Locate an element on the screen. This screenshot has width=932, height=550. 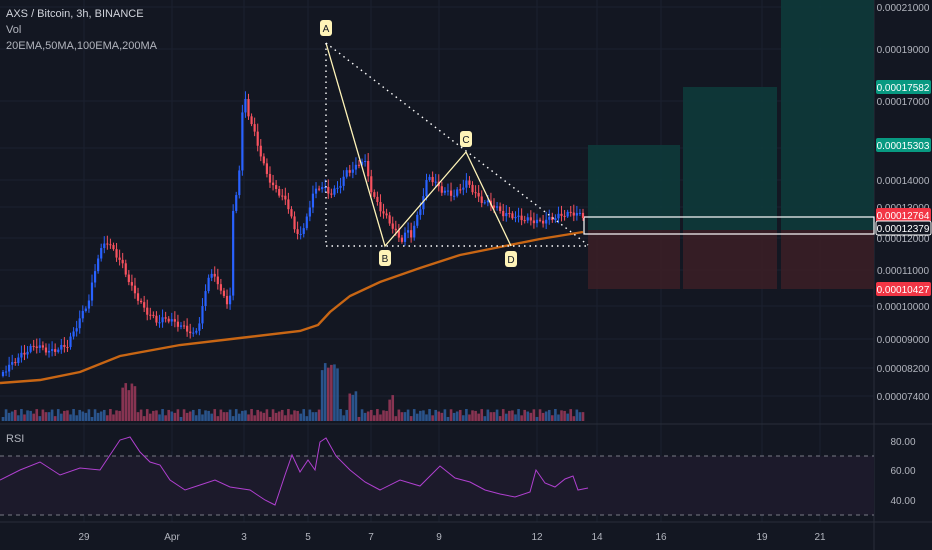
pattern-leg-line is located at coordinates (418, 145).